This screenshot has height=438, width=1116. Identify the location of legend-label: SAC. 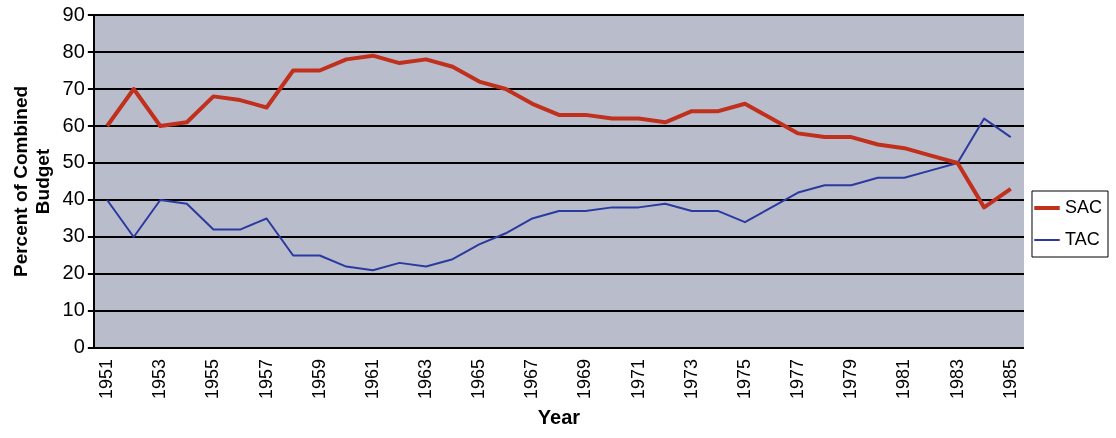
(1083, 206).